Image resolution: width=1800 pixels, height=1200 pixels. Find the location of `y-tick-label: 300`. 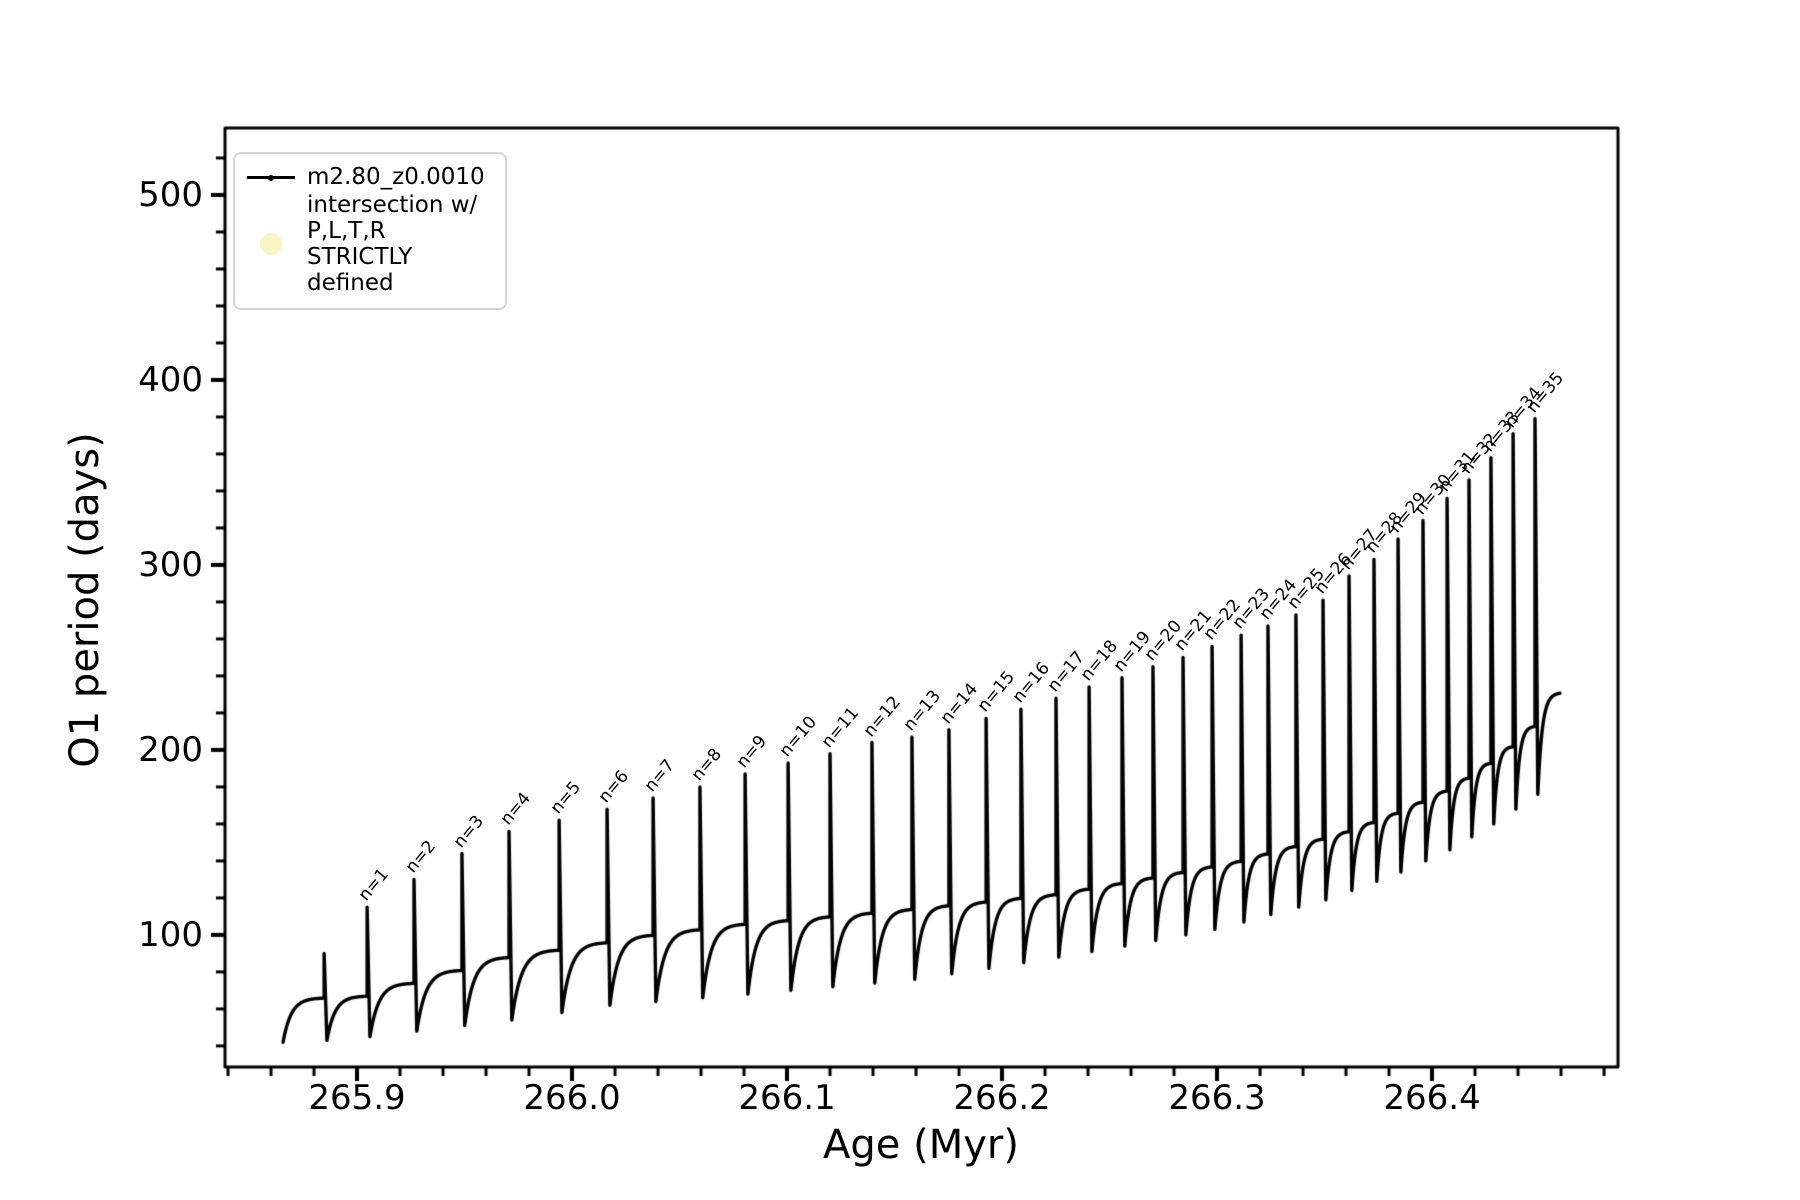

y-tick-label: 300 is located at coordinates (170, 564).